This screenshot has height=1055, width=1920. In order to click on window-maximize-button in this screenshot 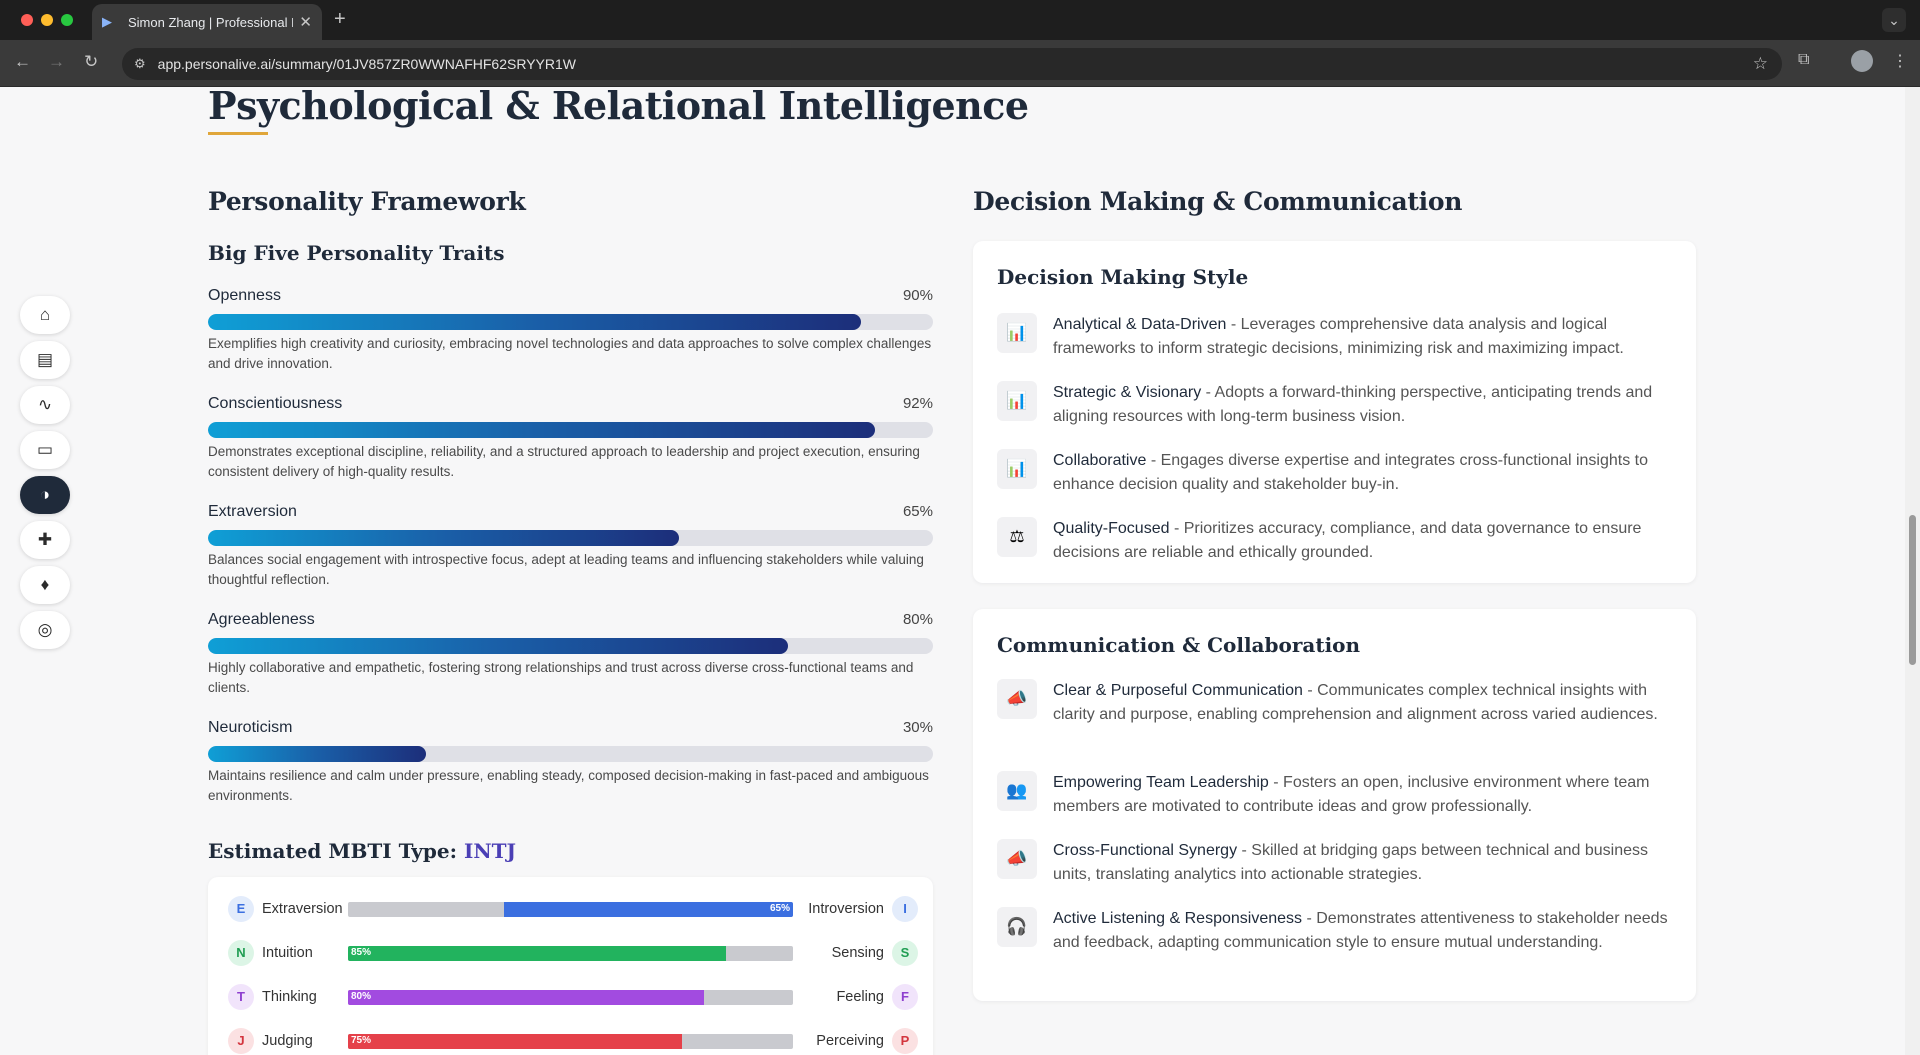, I will do `click(67, 20)`.